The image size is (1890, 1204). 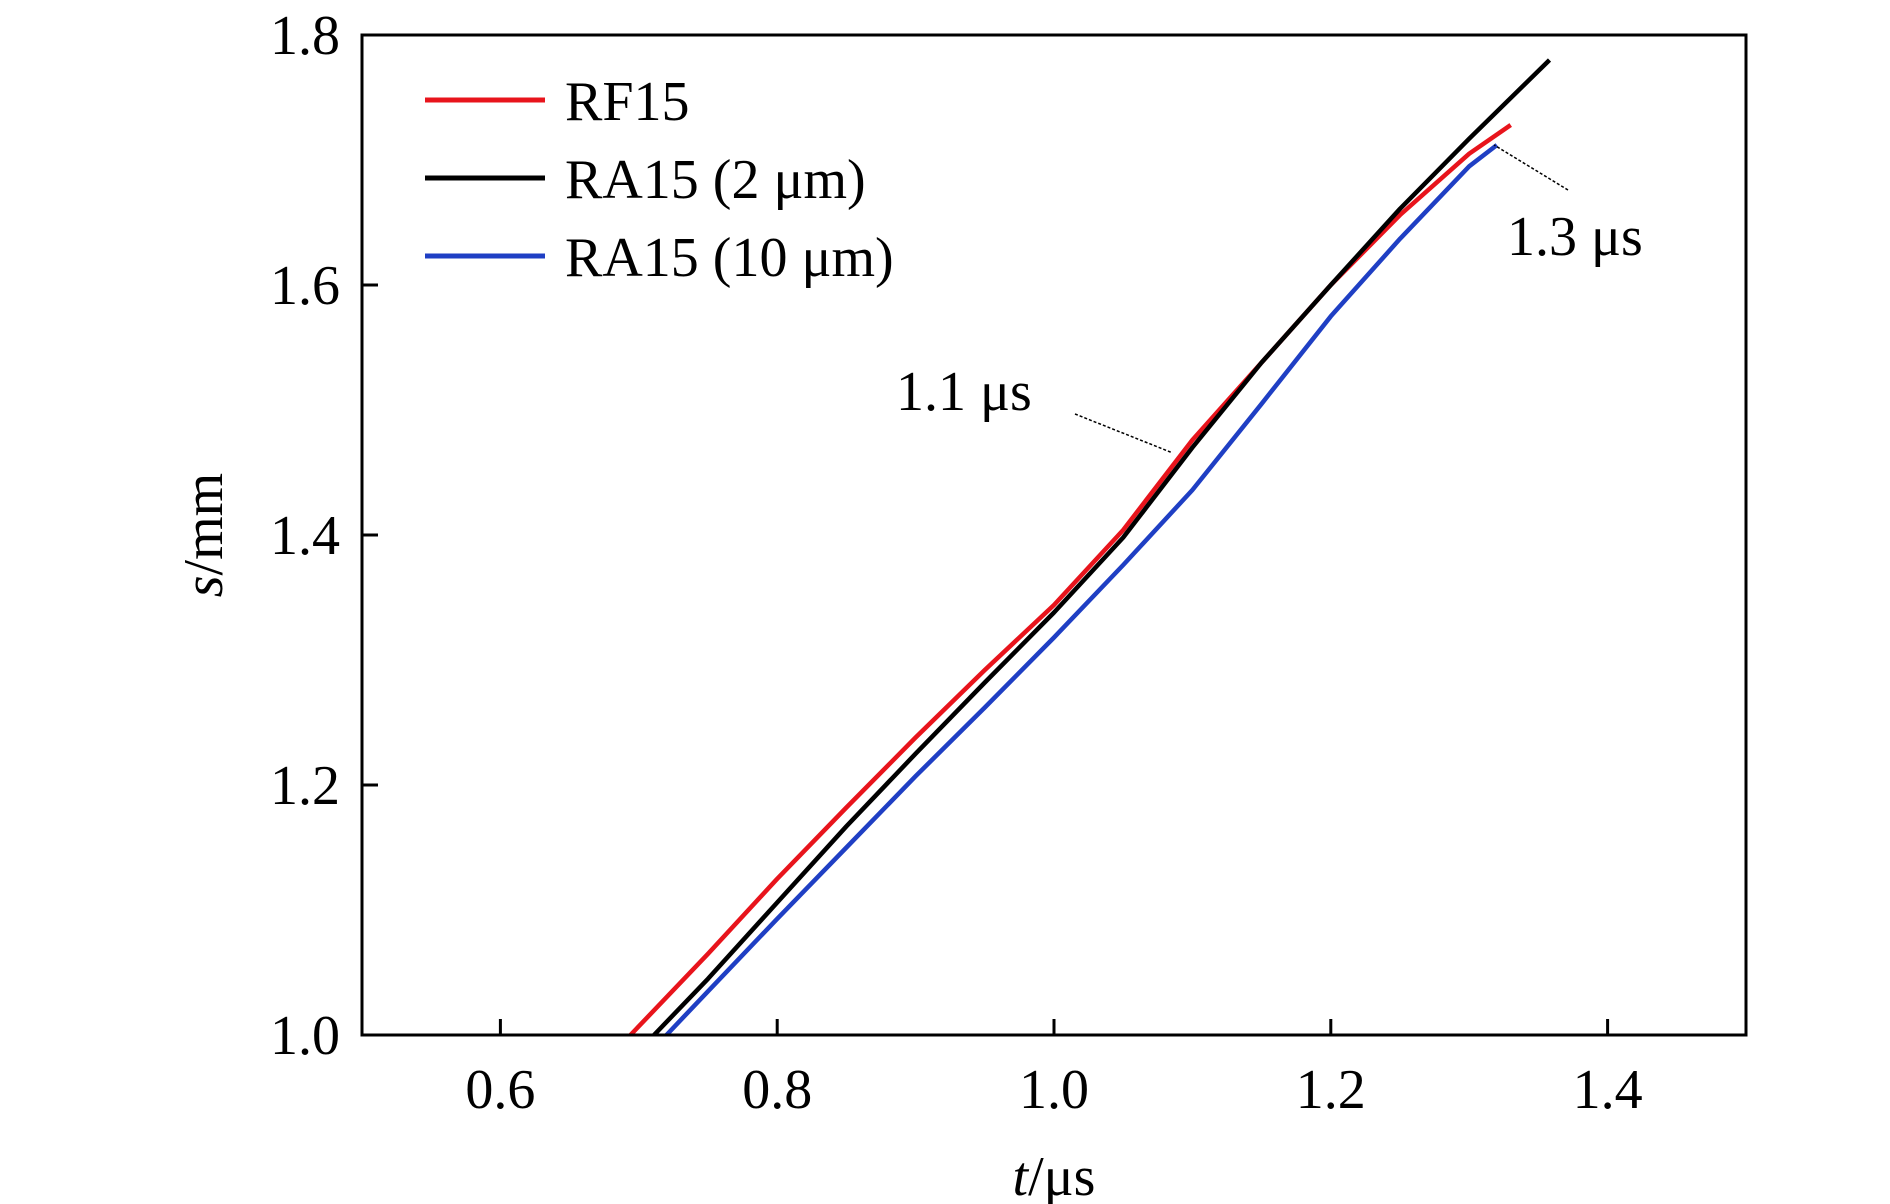 What do you see at coordinates (1331, 1090) in the screenshot?
I see `x-tick-label: 1.2` at bounding box center [1331, 1090].